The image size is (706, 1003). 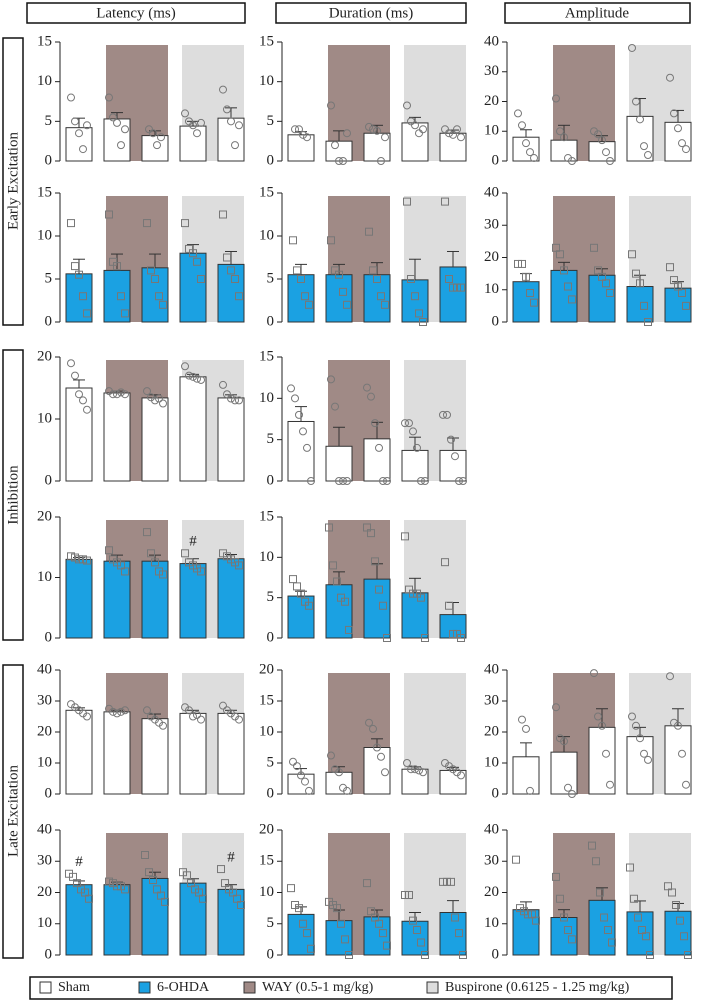 What do you see at coordinates (491, 41) in the screenshot?
I see `y-tick-label: 40` at bounding box center [491, 41].